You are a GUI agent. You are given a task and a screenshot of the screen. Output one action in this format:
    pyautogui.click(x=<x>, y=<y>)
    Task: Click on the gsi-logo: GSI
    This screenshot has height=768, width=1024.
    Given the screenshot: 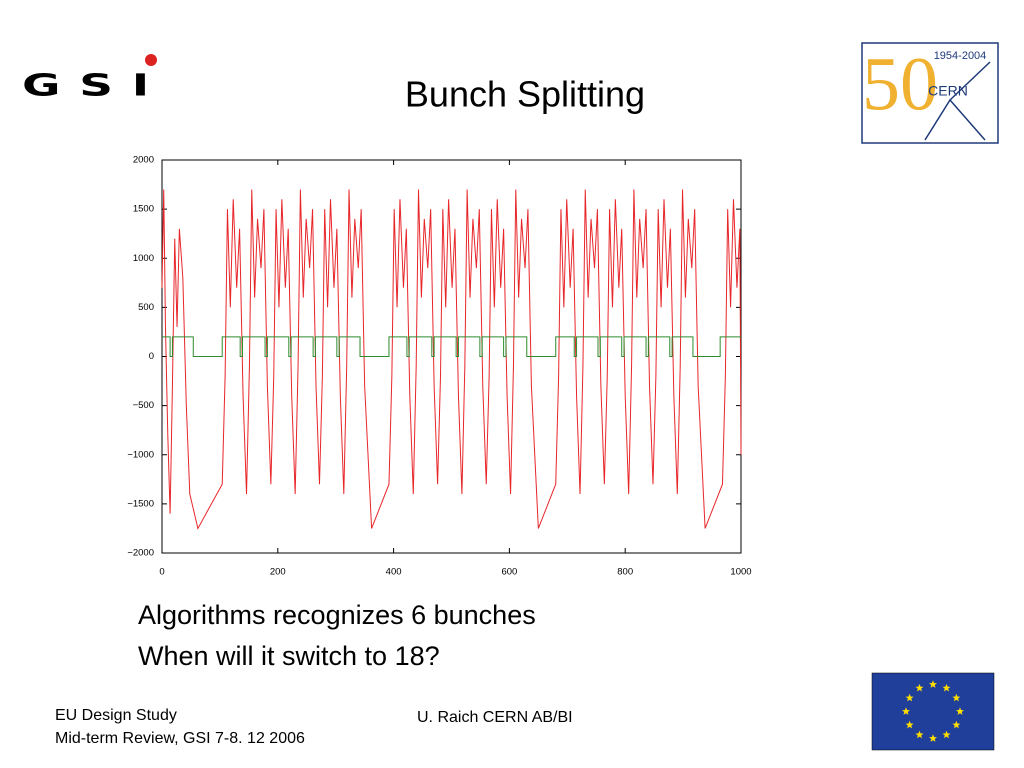 What is the action you would take?
    pyautogui.click(x=95, y=86)
    